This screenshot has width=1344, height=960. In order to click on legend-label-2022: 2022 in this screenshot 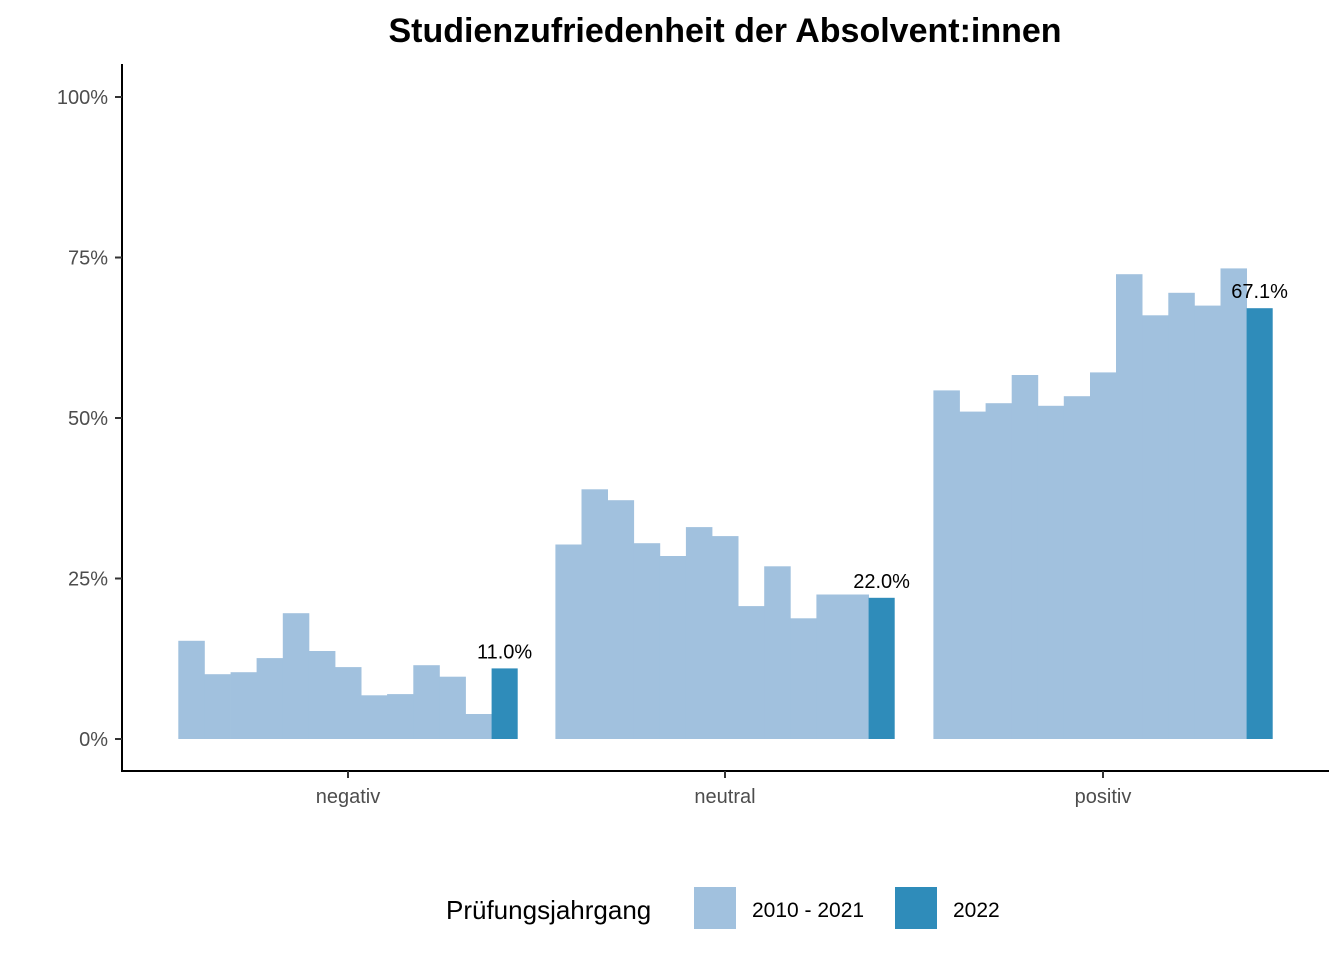, I will do `click(976, 910)`.